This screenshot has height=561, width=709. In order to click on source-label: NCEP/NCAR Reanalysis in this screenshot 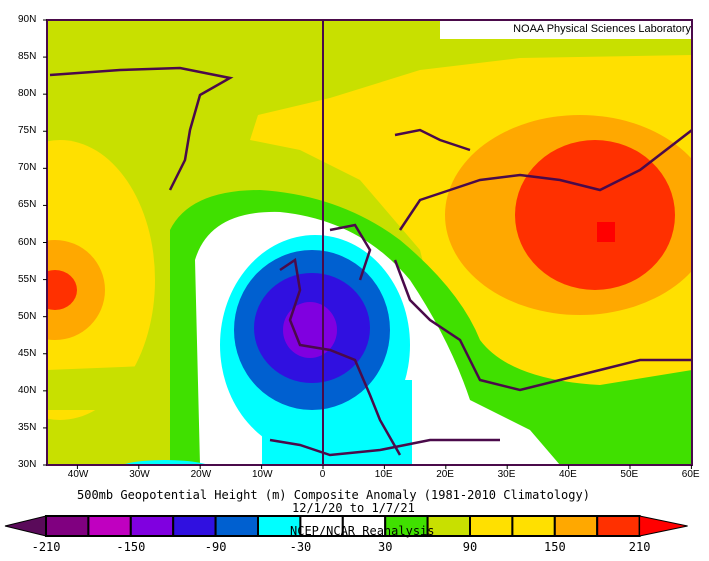, I will do `click(362, 531)`.